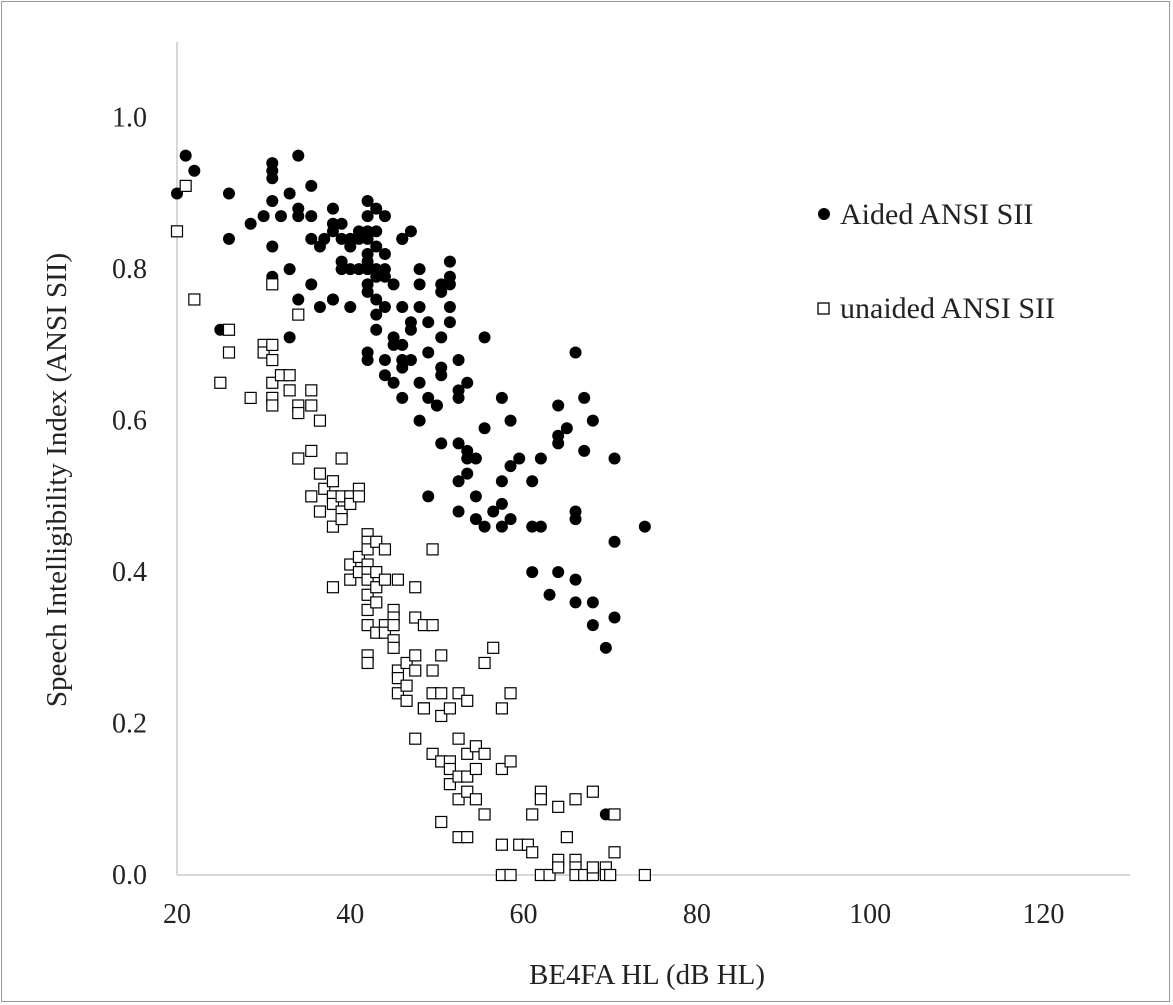 The width and height of the screenshot is (1173, 1005). What do you see at coordinates (350, 914) in the screenshot?
I see `x-tick-label: 40` at bounding box center [350, 914].